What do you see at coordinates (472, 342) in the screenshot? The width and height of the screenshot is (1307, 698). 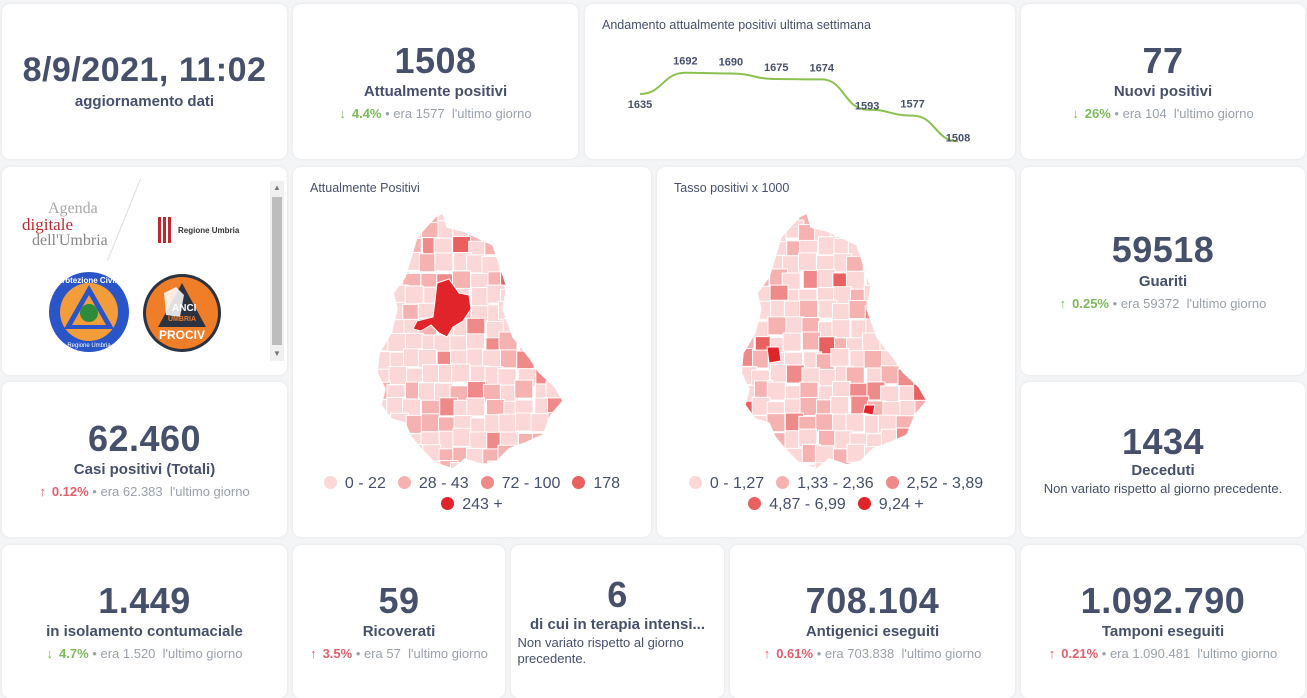 I see `umbria-map-positivi` at bounding box center [472, 342].